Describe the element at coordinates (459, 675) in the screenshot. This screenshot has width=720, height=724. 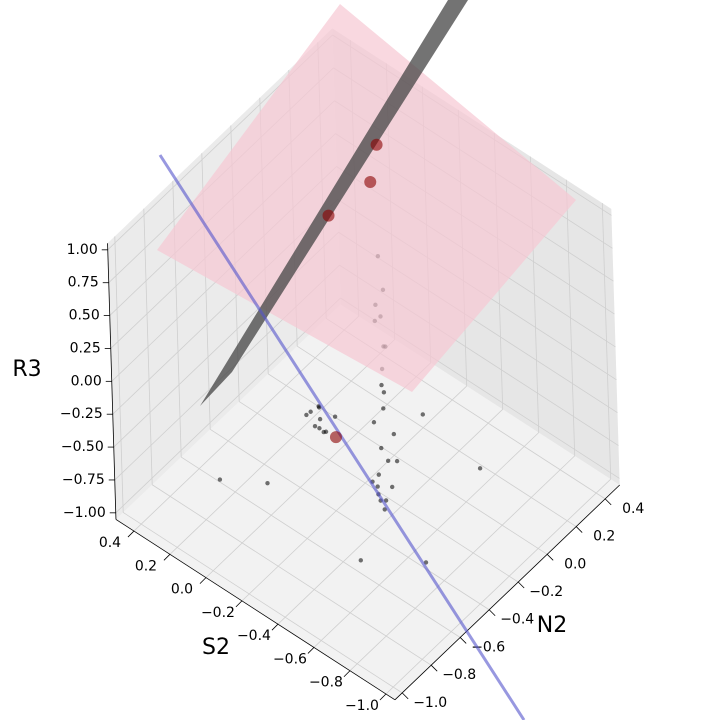
I see `y-tick-label: −0.8` at that location.